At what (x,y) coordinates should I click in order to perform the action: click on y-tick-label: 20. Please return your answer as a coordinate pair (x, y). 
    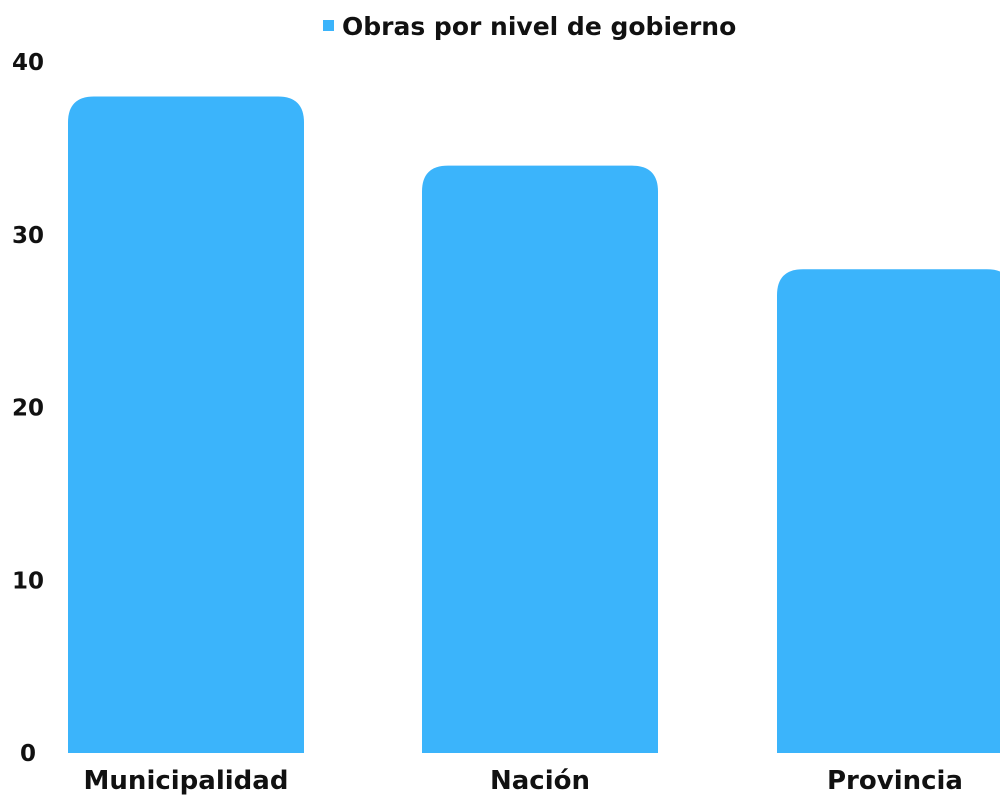
    Looking at the image, I should click on (28, 409).